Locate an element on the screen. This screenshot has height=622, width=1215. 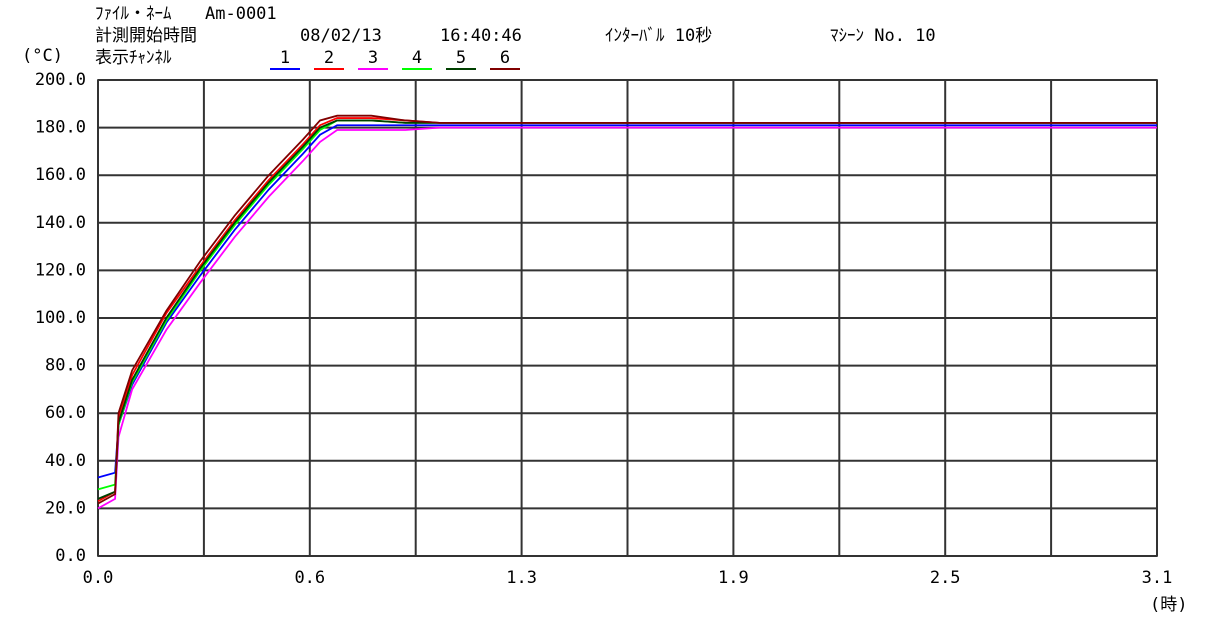
y-tick-label: 200.0 is located at coordinates (60, 80).